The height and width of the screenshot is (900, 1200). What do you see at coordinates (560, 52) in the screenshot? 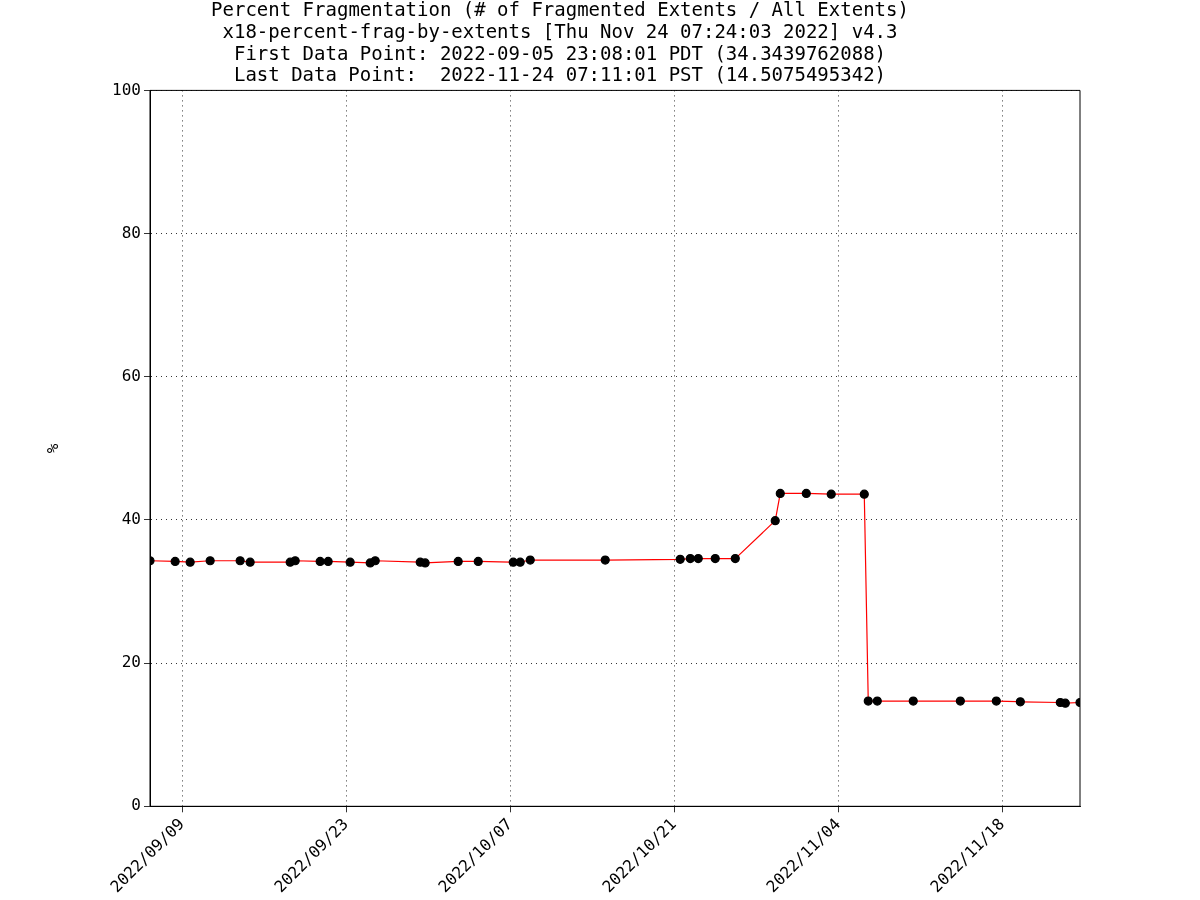
I see `chart-subtitle: x18-percent-frag-by-extents [Thu Nov 24 07:24:03 2022] v4.3 First Data Point: 2022-09-05 23:08:01 PDT (34.3439762088) Last Data Point: 2022-11-24 07:11:01 PST (14.5075495342)` at bounding box center [560, 52].